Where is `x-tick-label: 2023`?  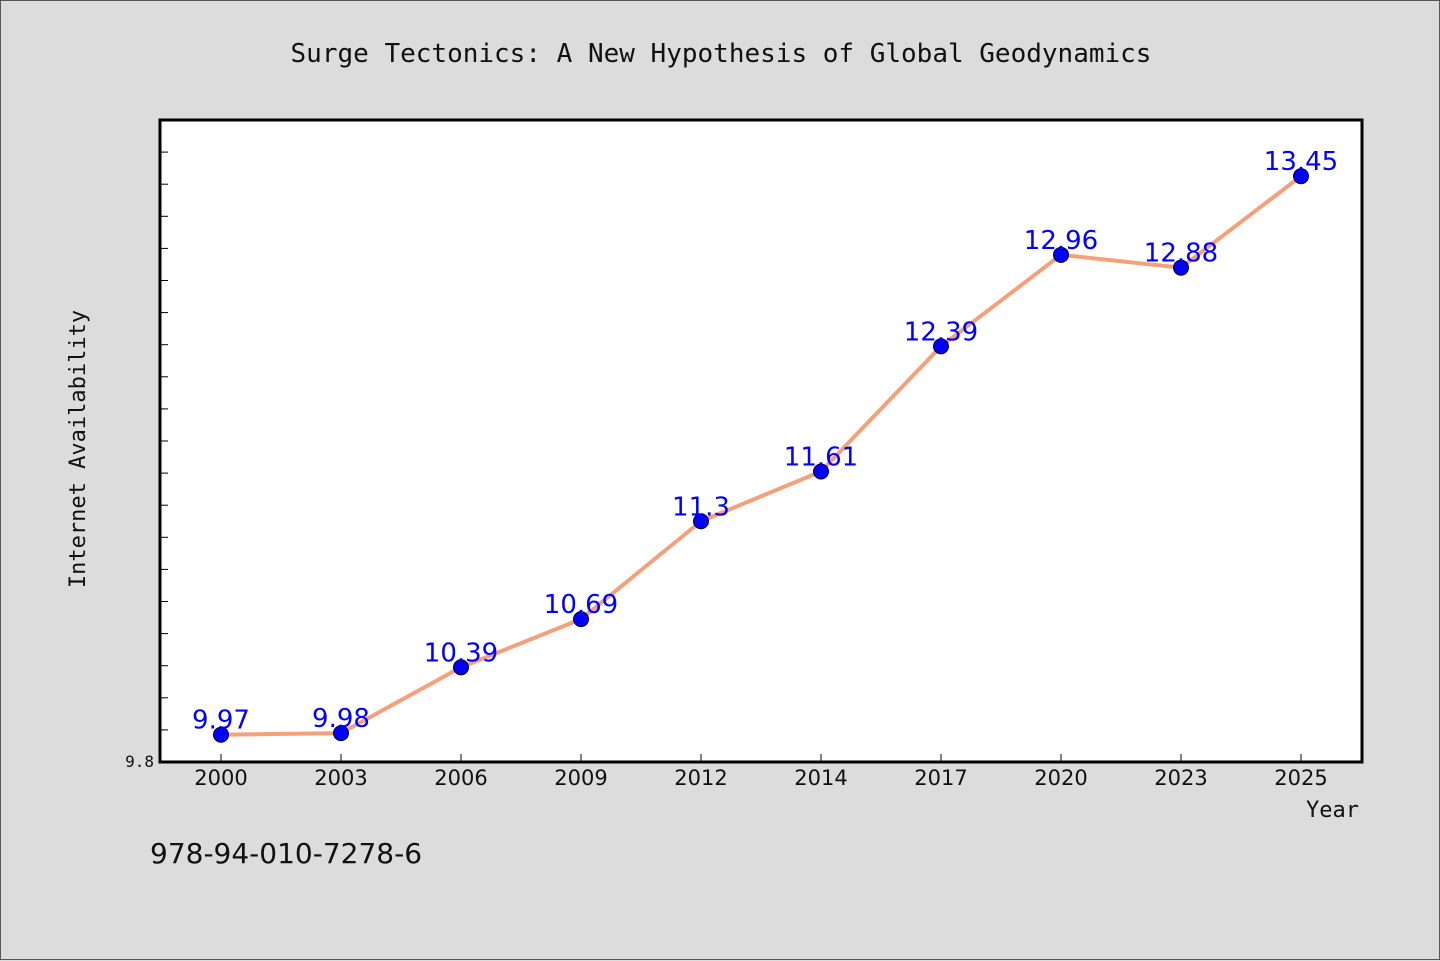 x-tick-label: 2023 is located at coordinates (1180, 778).